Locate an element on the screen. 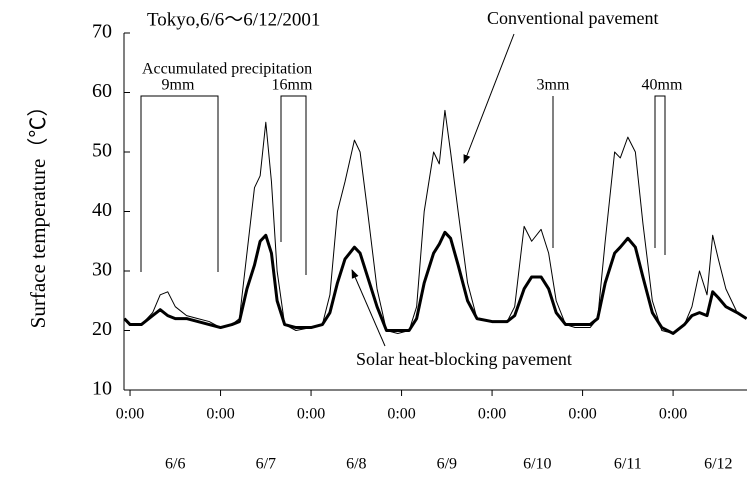  annotation: Solar heat-blocking pavement is located at coordinates (464, 359).